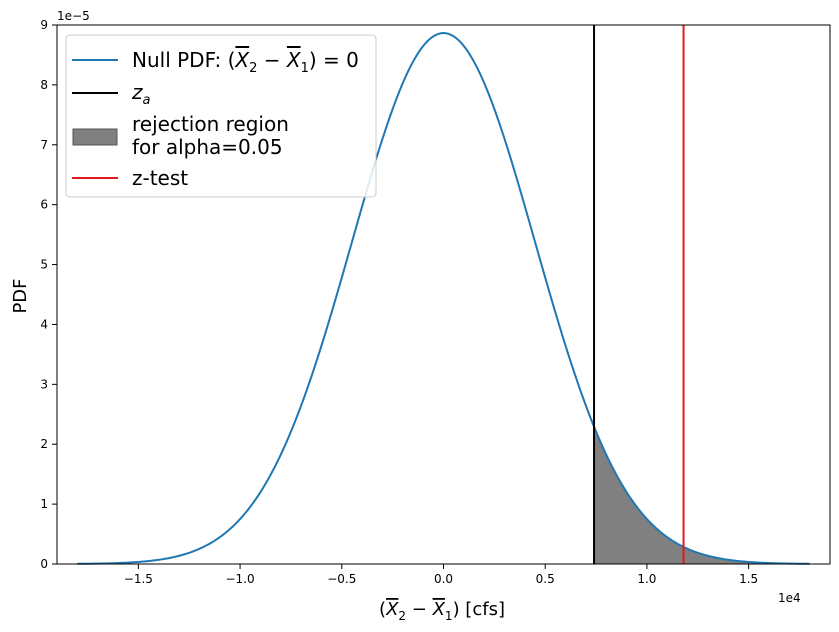 The image size is (839, 632). I want to click on x-tick-label: 0.0, so click(443, 579).